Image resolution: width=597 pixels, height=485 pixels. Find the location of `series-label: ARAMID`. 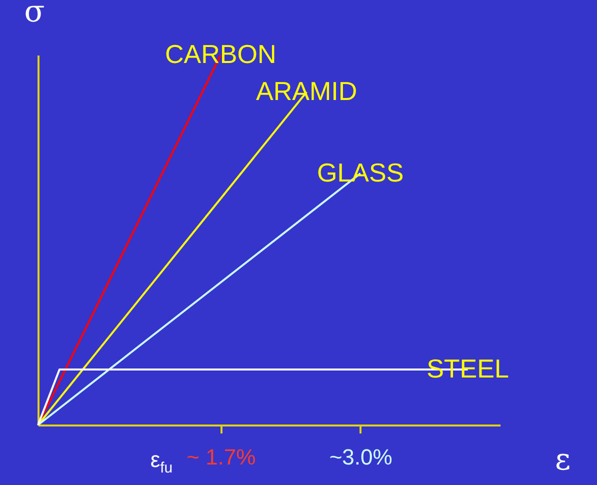

series-label: ARAMID is located at coordinates (307, 91).